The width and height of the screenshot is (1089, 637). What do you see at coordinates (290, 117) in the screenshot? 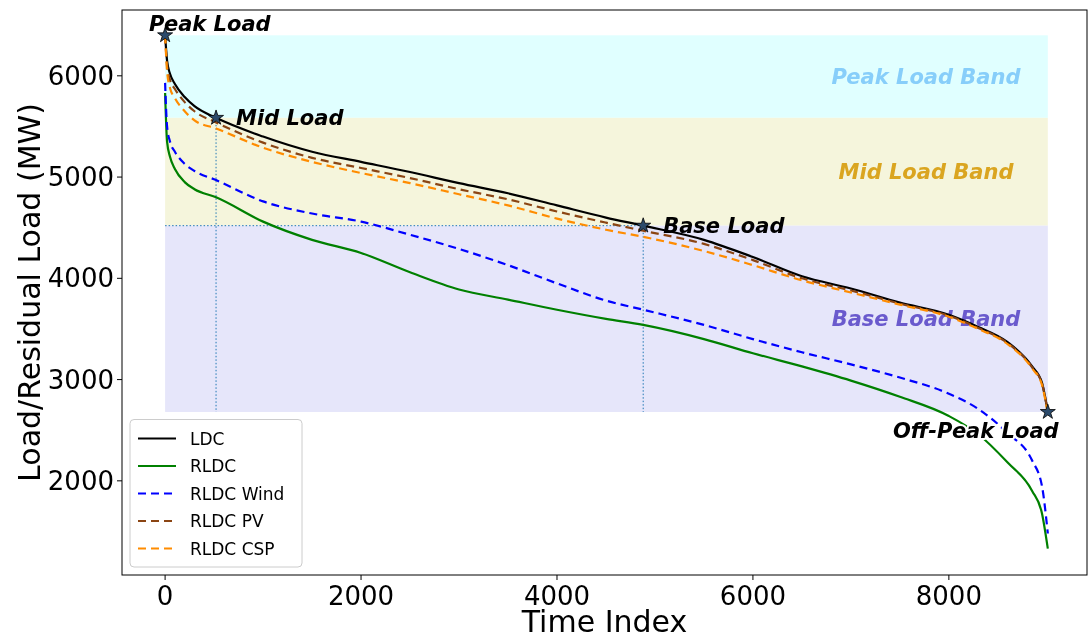
I see `annotation: Mid Load` at bounding box center [290, 117].